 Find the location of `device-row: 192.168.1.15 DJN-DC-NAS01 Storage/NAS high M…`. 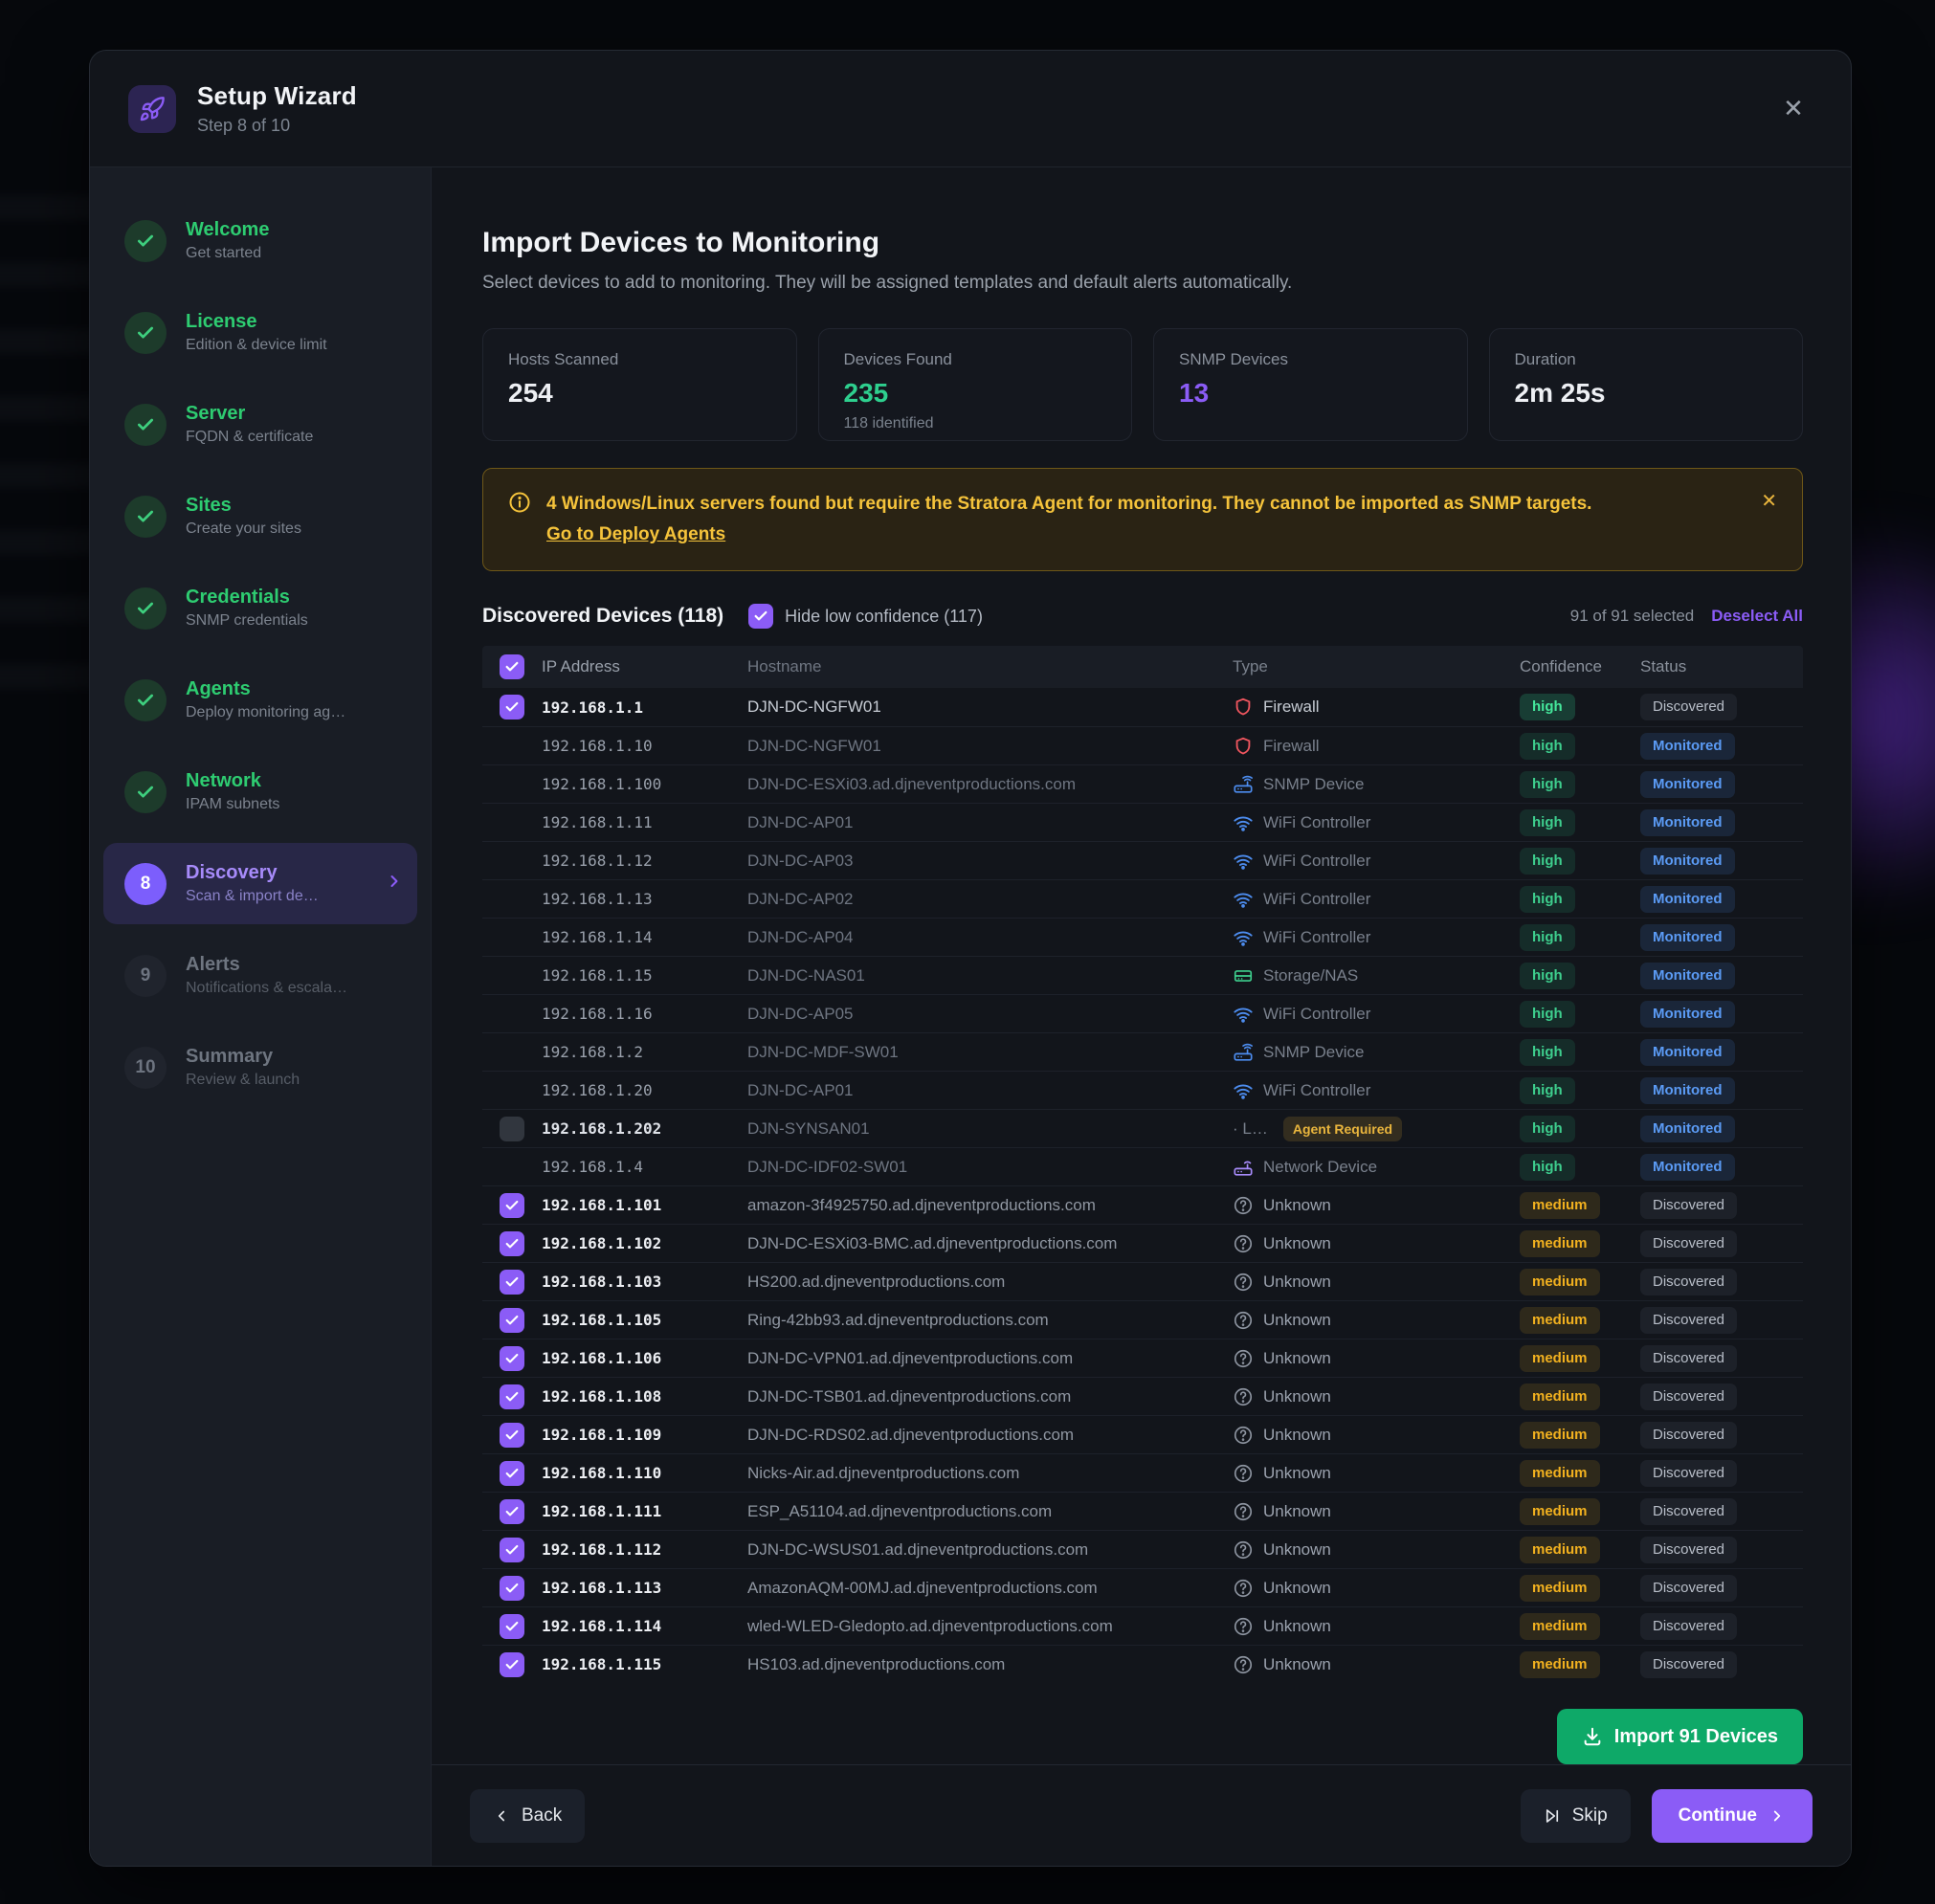

device-row: 192.168.1.15 DJN-DC-NAS01 Storage/NAS high M… is located at coordinates (1142, 975).